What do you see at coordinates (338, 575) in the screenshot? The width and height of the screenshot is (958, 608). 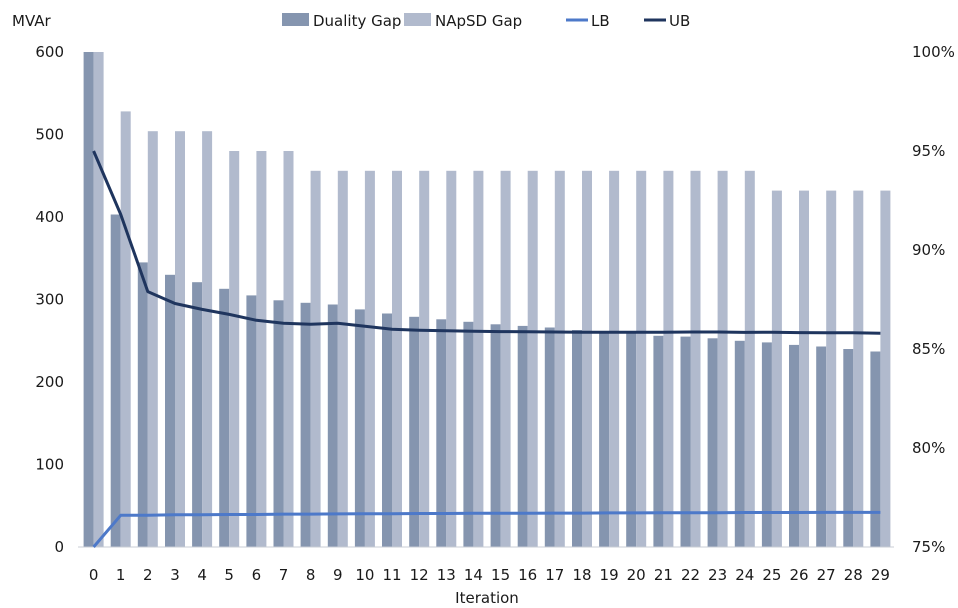 I see `x-tick-label: 9` at bounding box center [338, 575].